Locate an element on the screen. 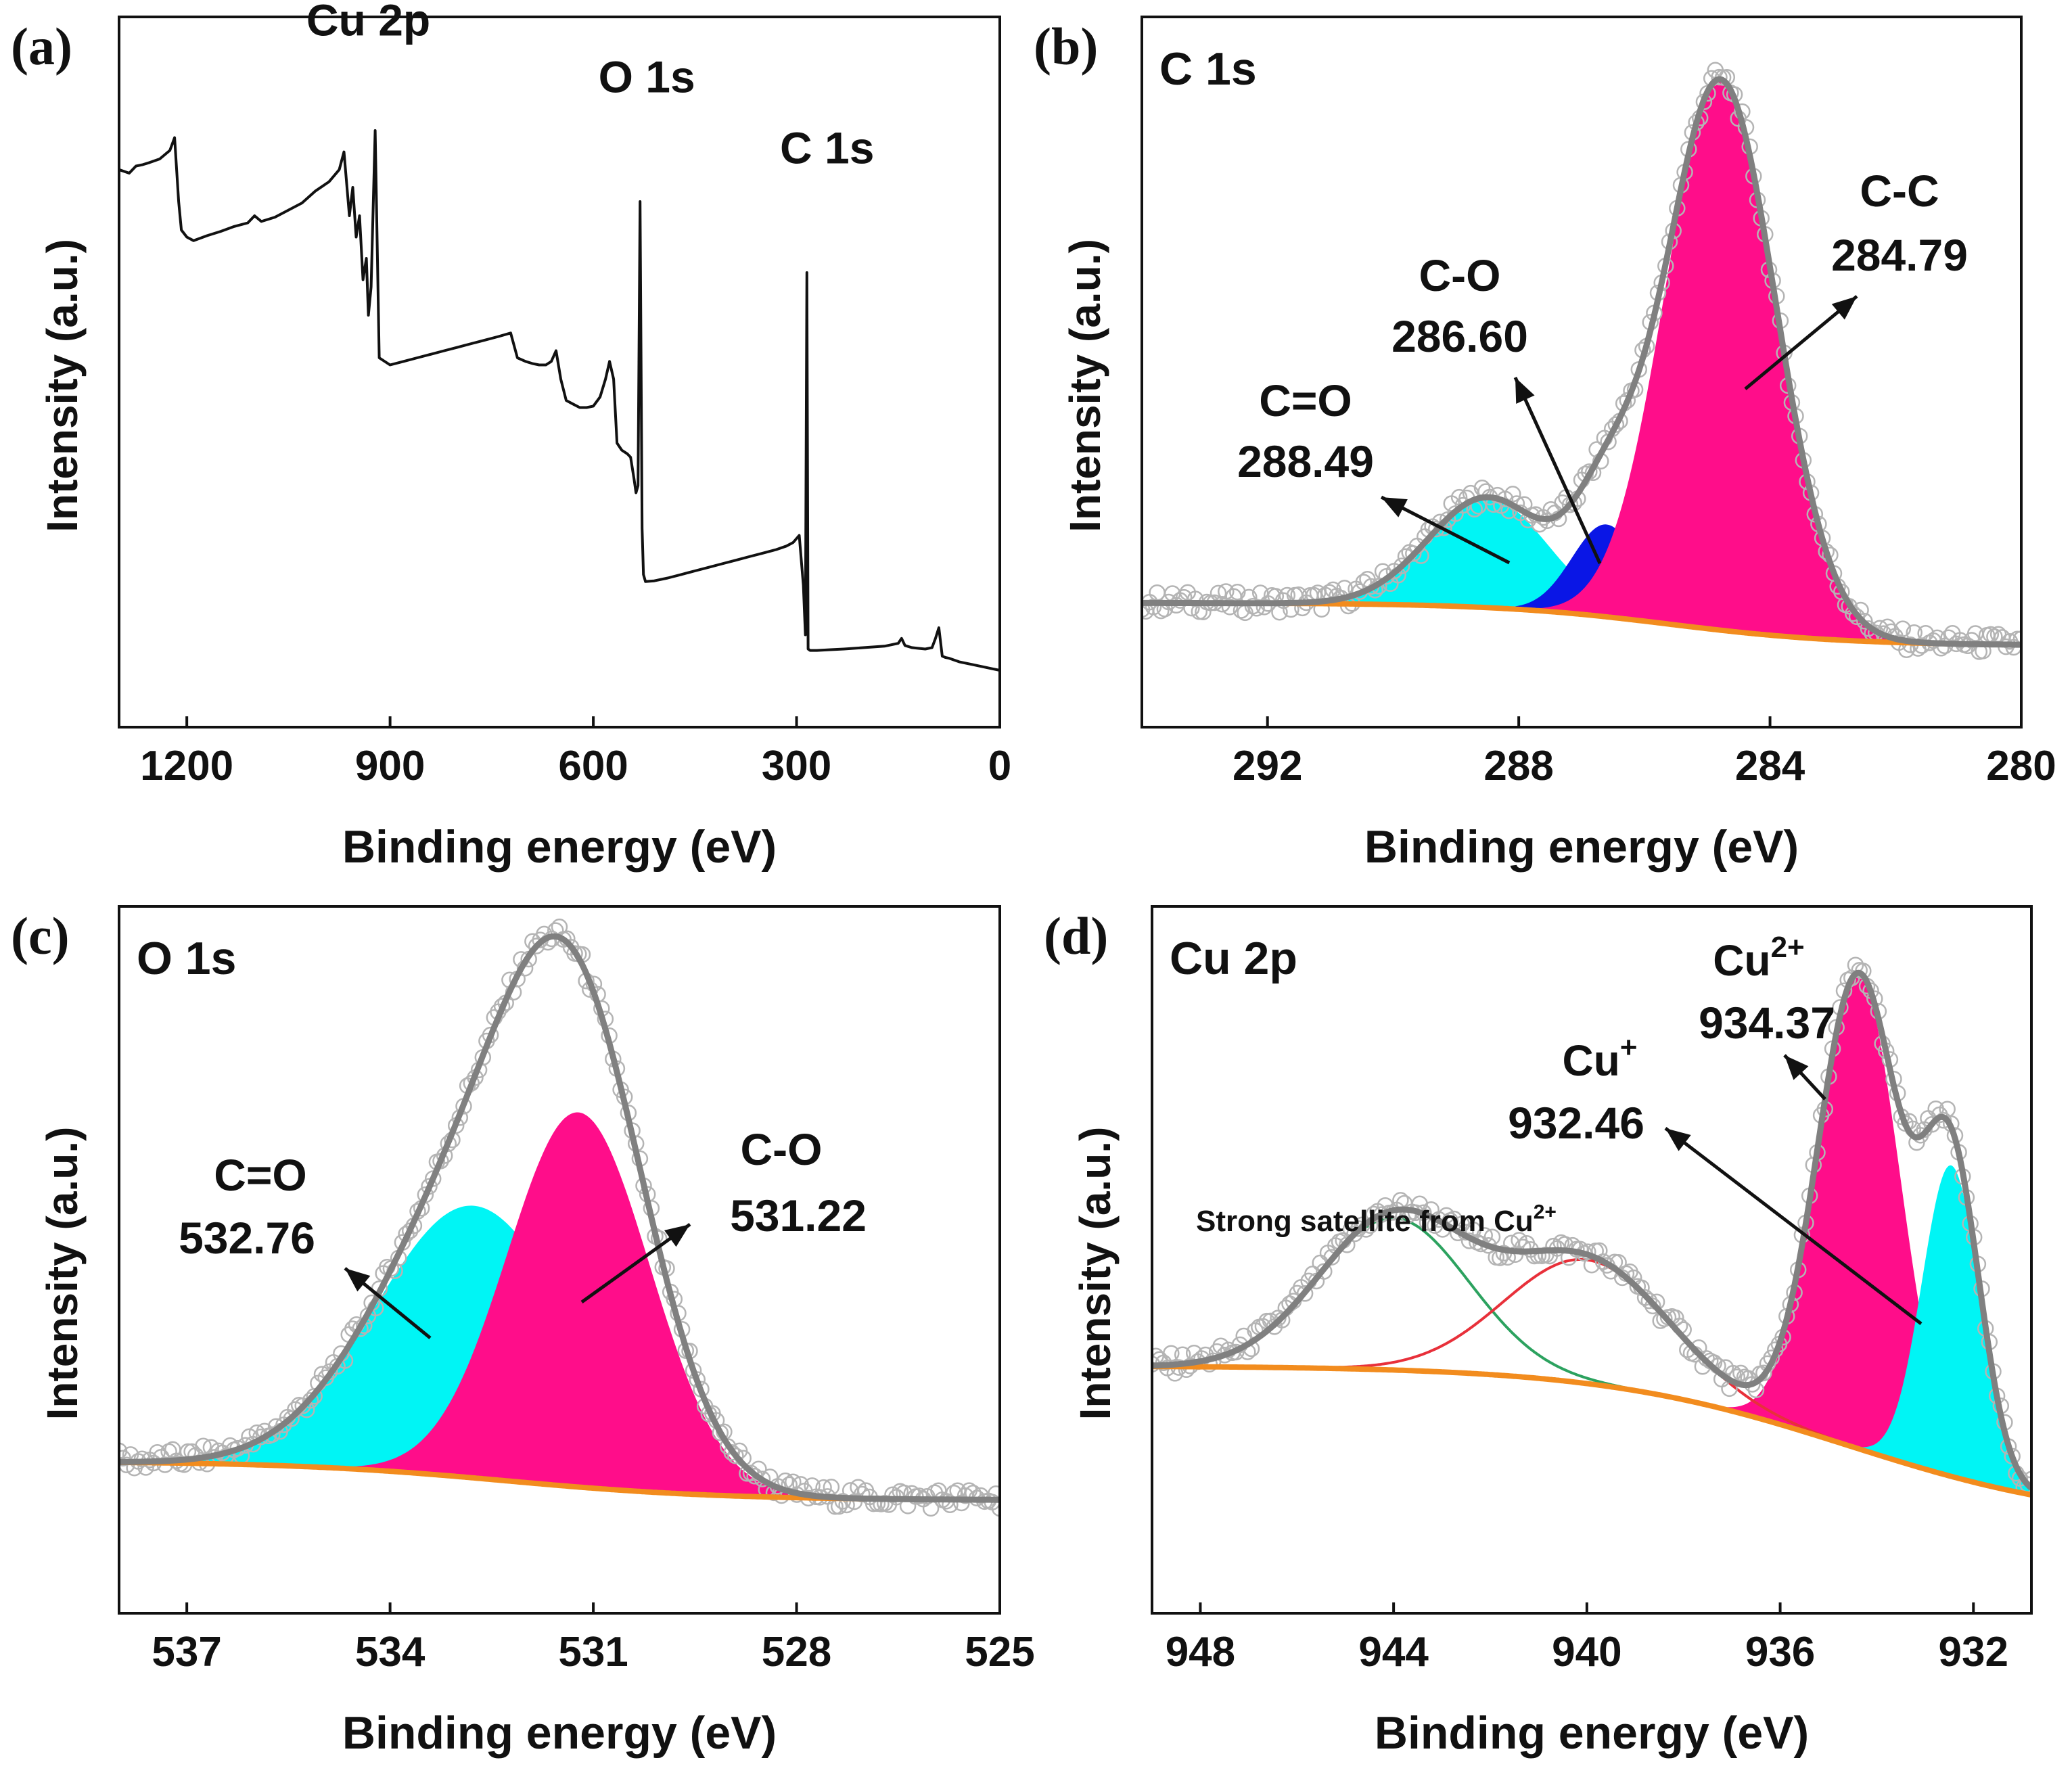  label-cu+: Cu+ is located at coordinates (1599, 1058).